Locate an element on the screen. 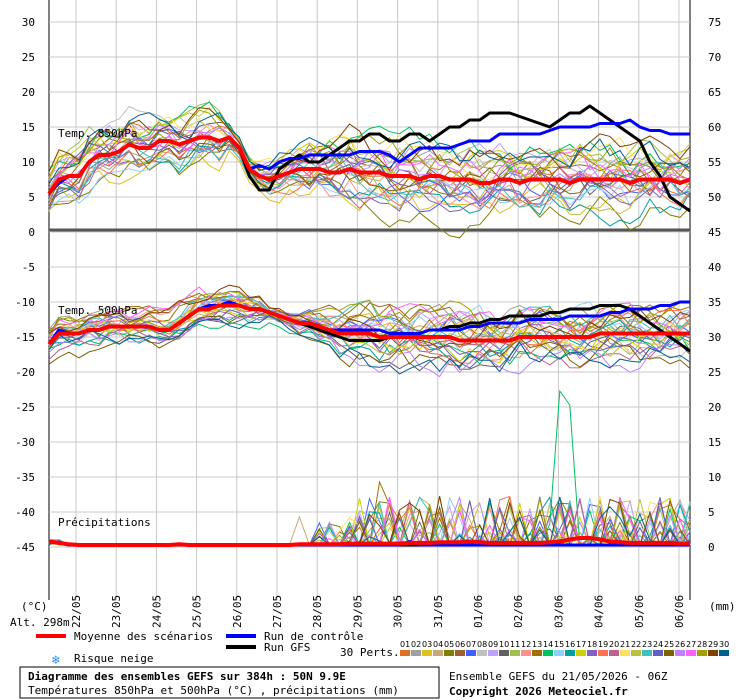 Image resolution: width=740 pixels, height=700 pixels. snowflake-icon: ❄ is located at coordinates (55, 660).